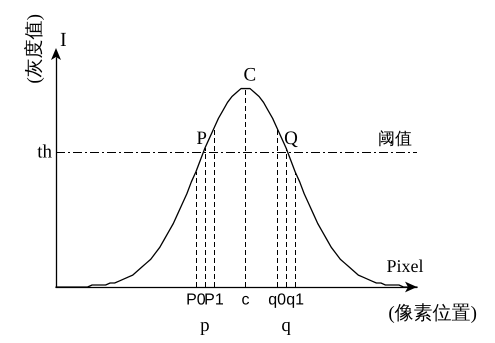 The width and height of the screenshot is (495, 343). Describe the element at coordinates (295, 300) in the screenshot. I see `x-tick-label: q1` at that location.